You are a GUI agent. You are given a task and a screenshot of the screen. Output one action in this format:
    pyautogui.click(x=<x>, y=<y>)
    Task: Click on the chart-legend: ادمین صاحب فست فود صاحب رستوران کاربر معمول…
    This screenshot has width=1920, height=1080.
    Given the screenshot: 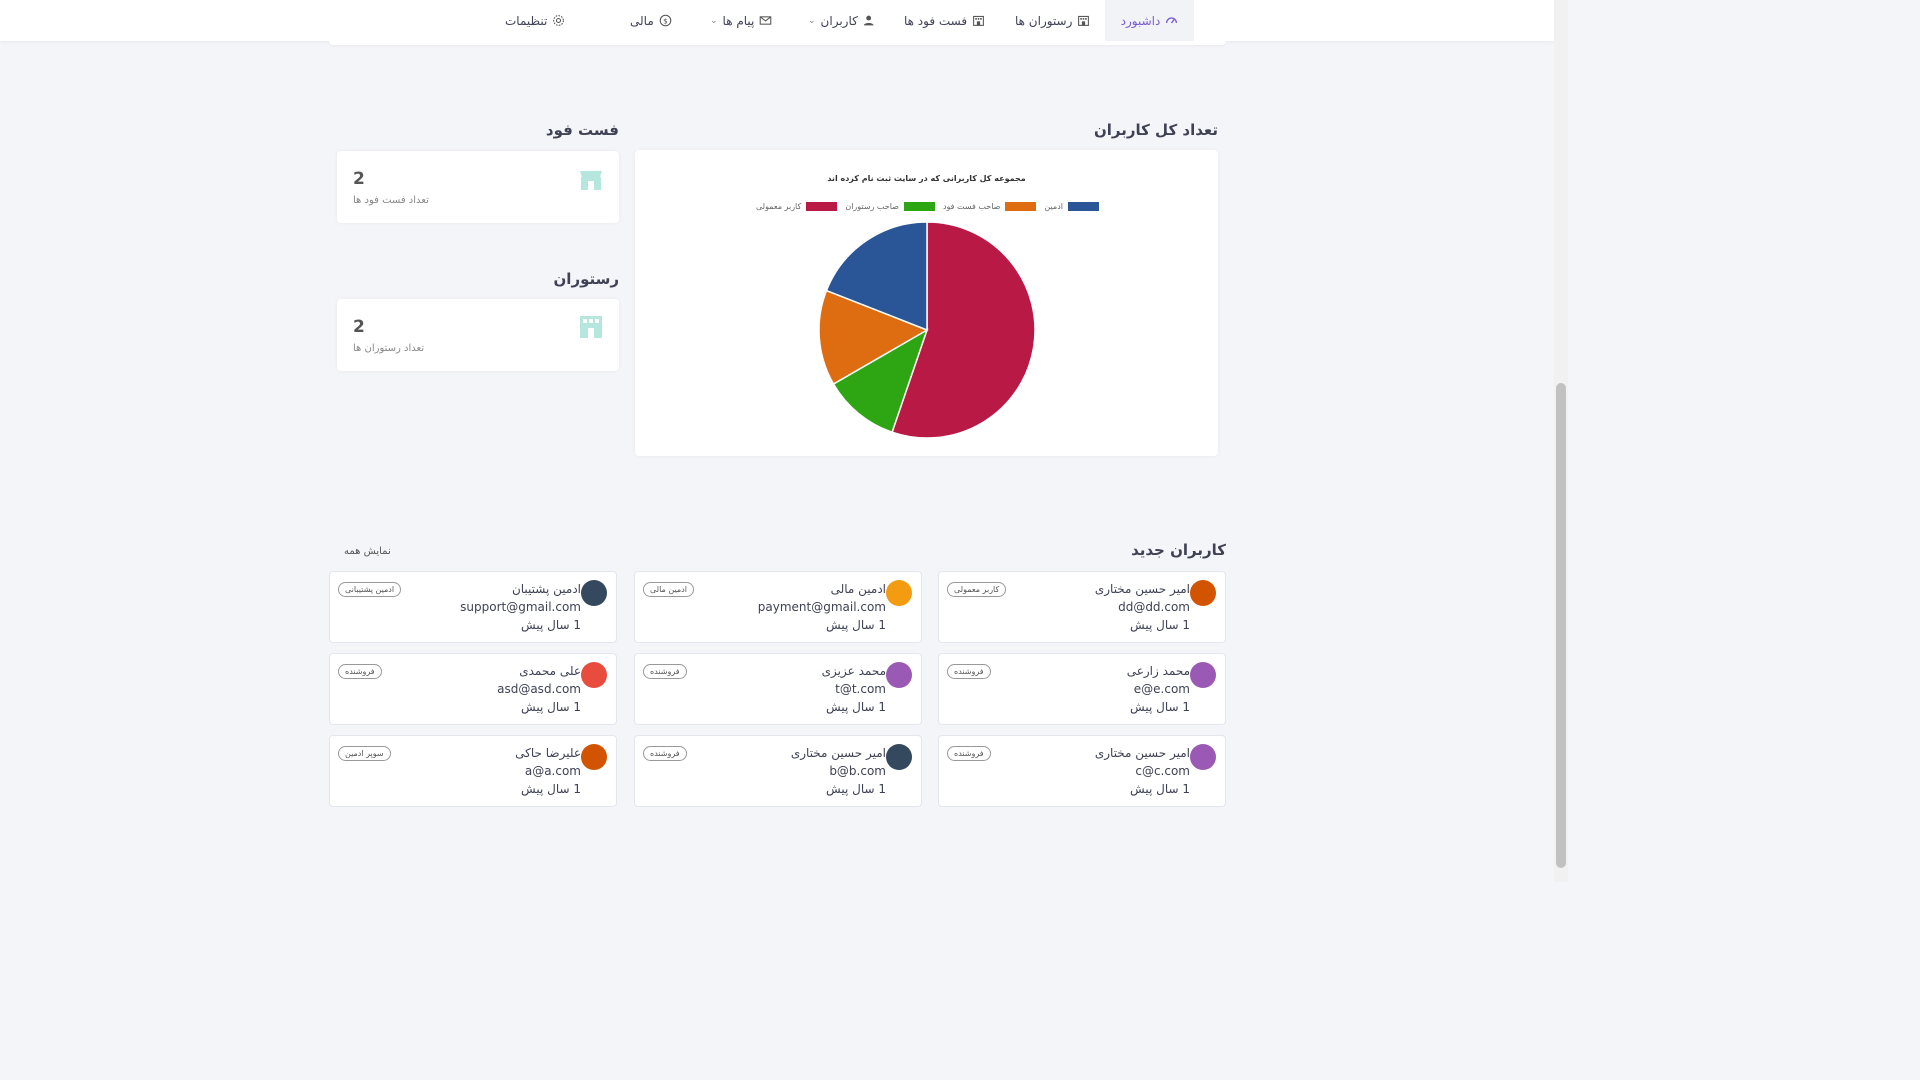 What is the action you would take?
    pyautogui.click(x=927, y=206)
    